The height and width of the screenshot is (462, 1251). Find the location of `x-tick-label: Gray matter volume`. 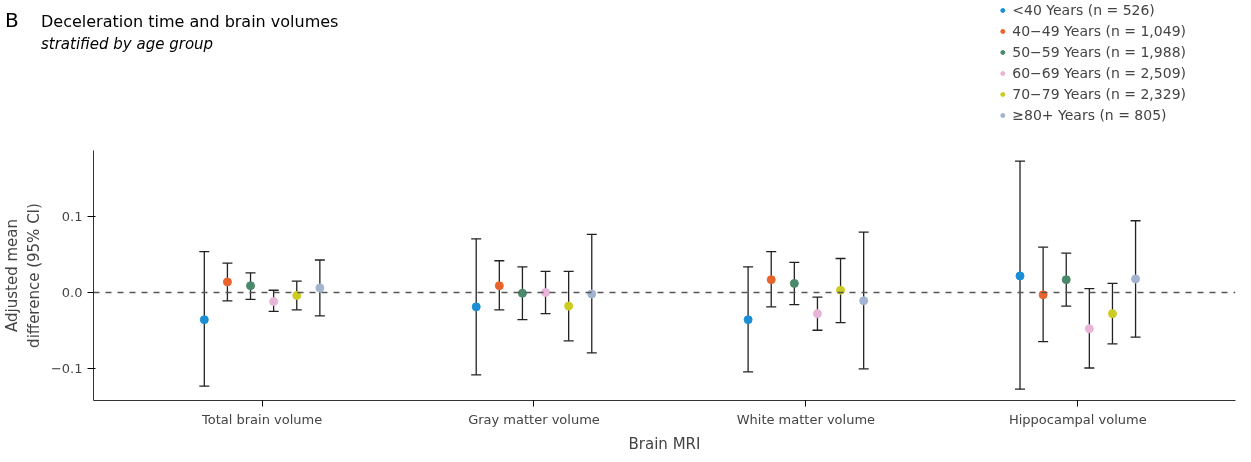

x-tick-label: Gray matter volume is located at coordinates (534, 419).